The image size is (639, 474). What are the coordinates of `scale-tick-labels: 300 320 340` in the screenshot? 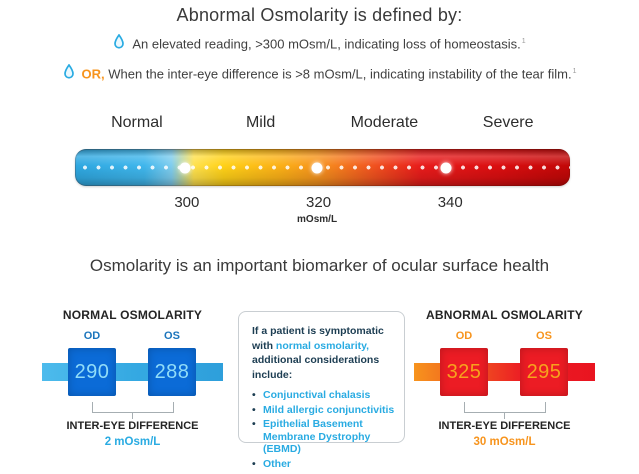 It's located at (322, 204).